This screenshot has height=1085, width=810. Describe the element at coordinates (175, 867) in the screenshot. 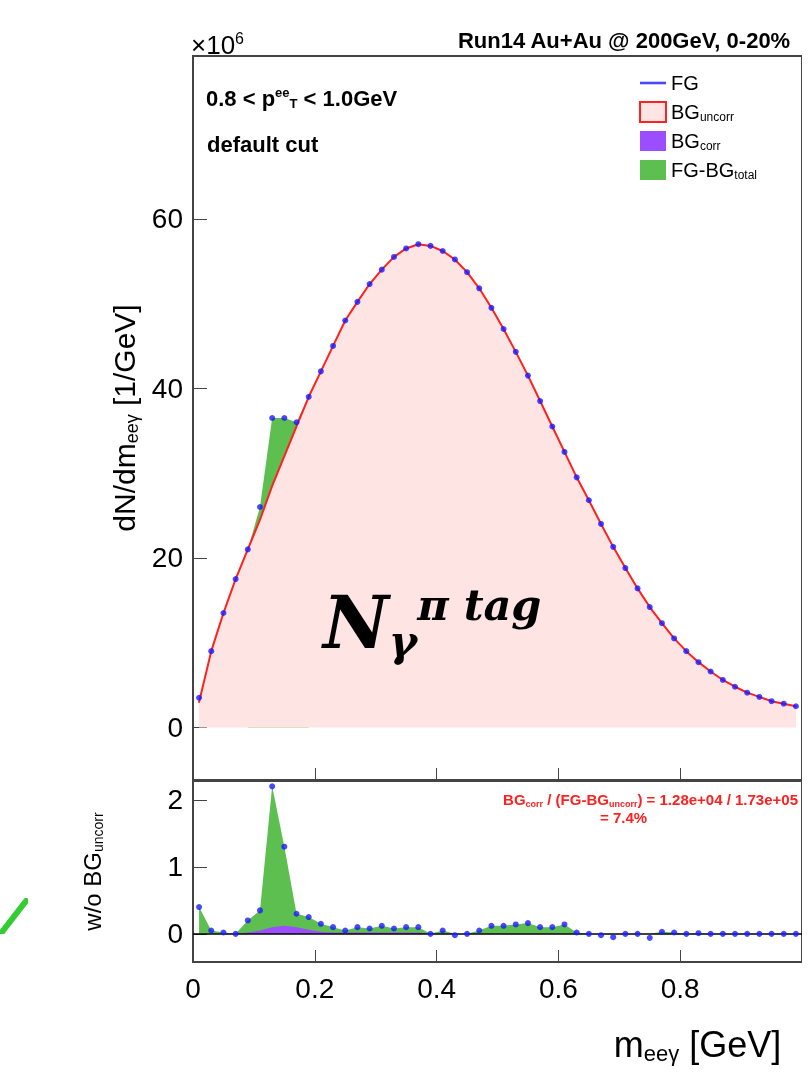

I see `y-tick-label: 1` at that location.